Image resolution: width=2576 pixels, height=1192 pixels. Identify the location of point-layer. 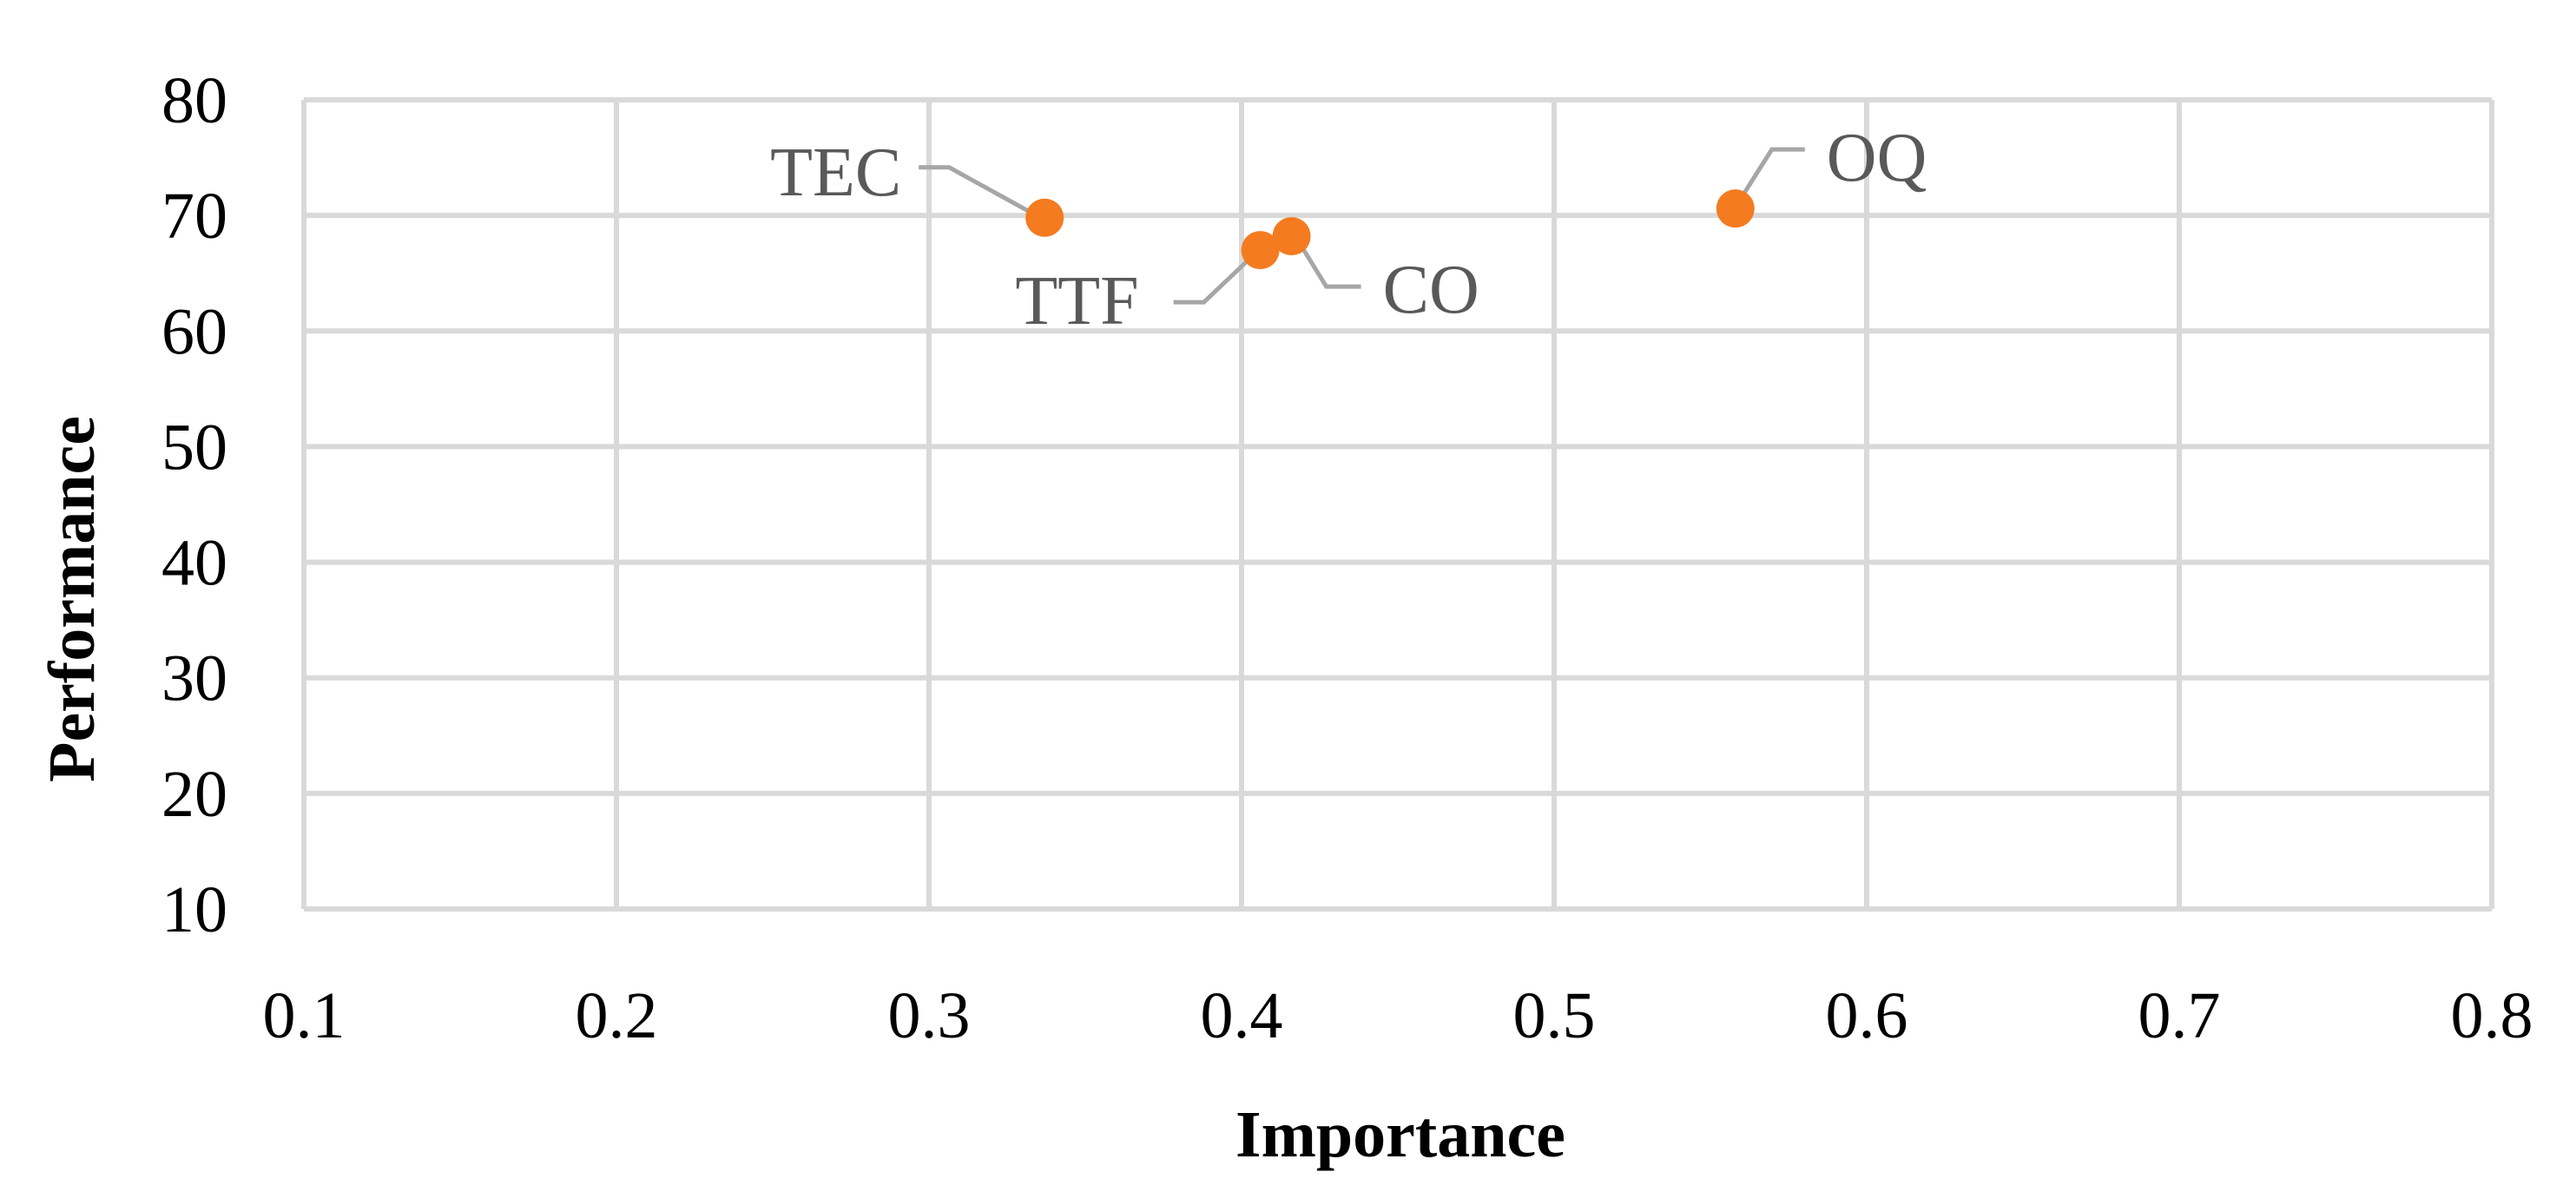
(1390, 229).